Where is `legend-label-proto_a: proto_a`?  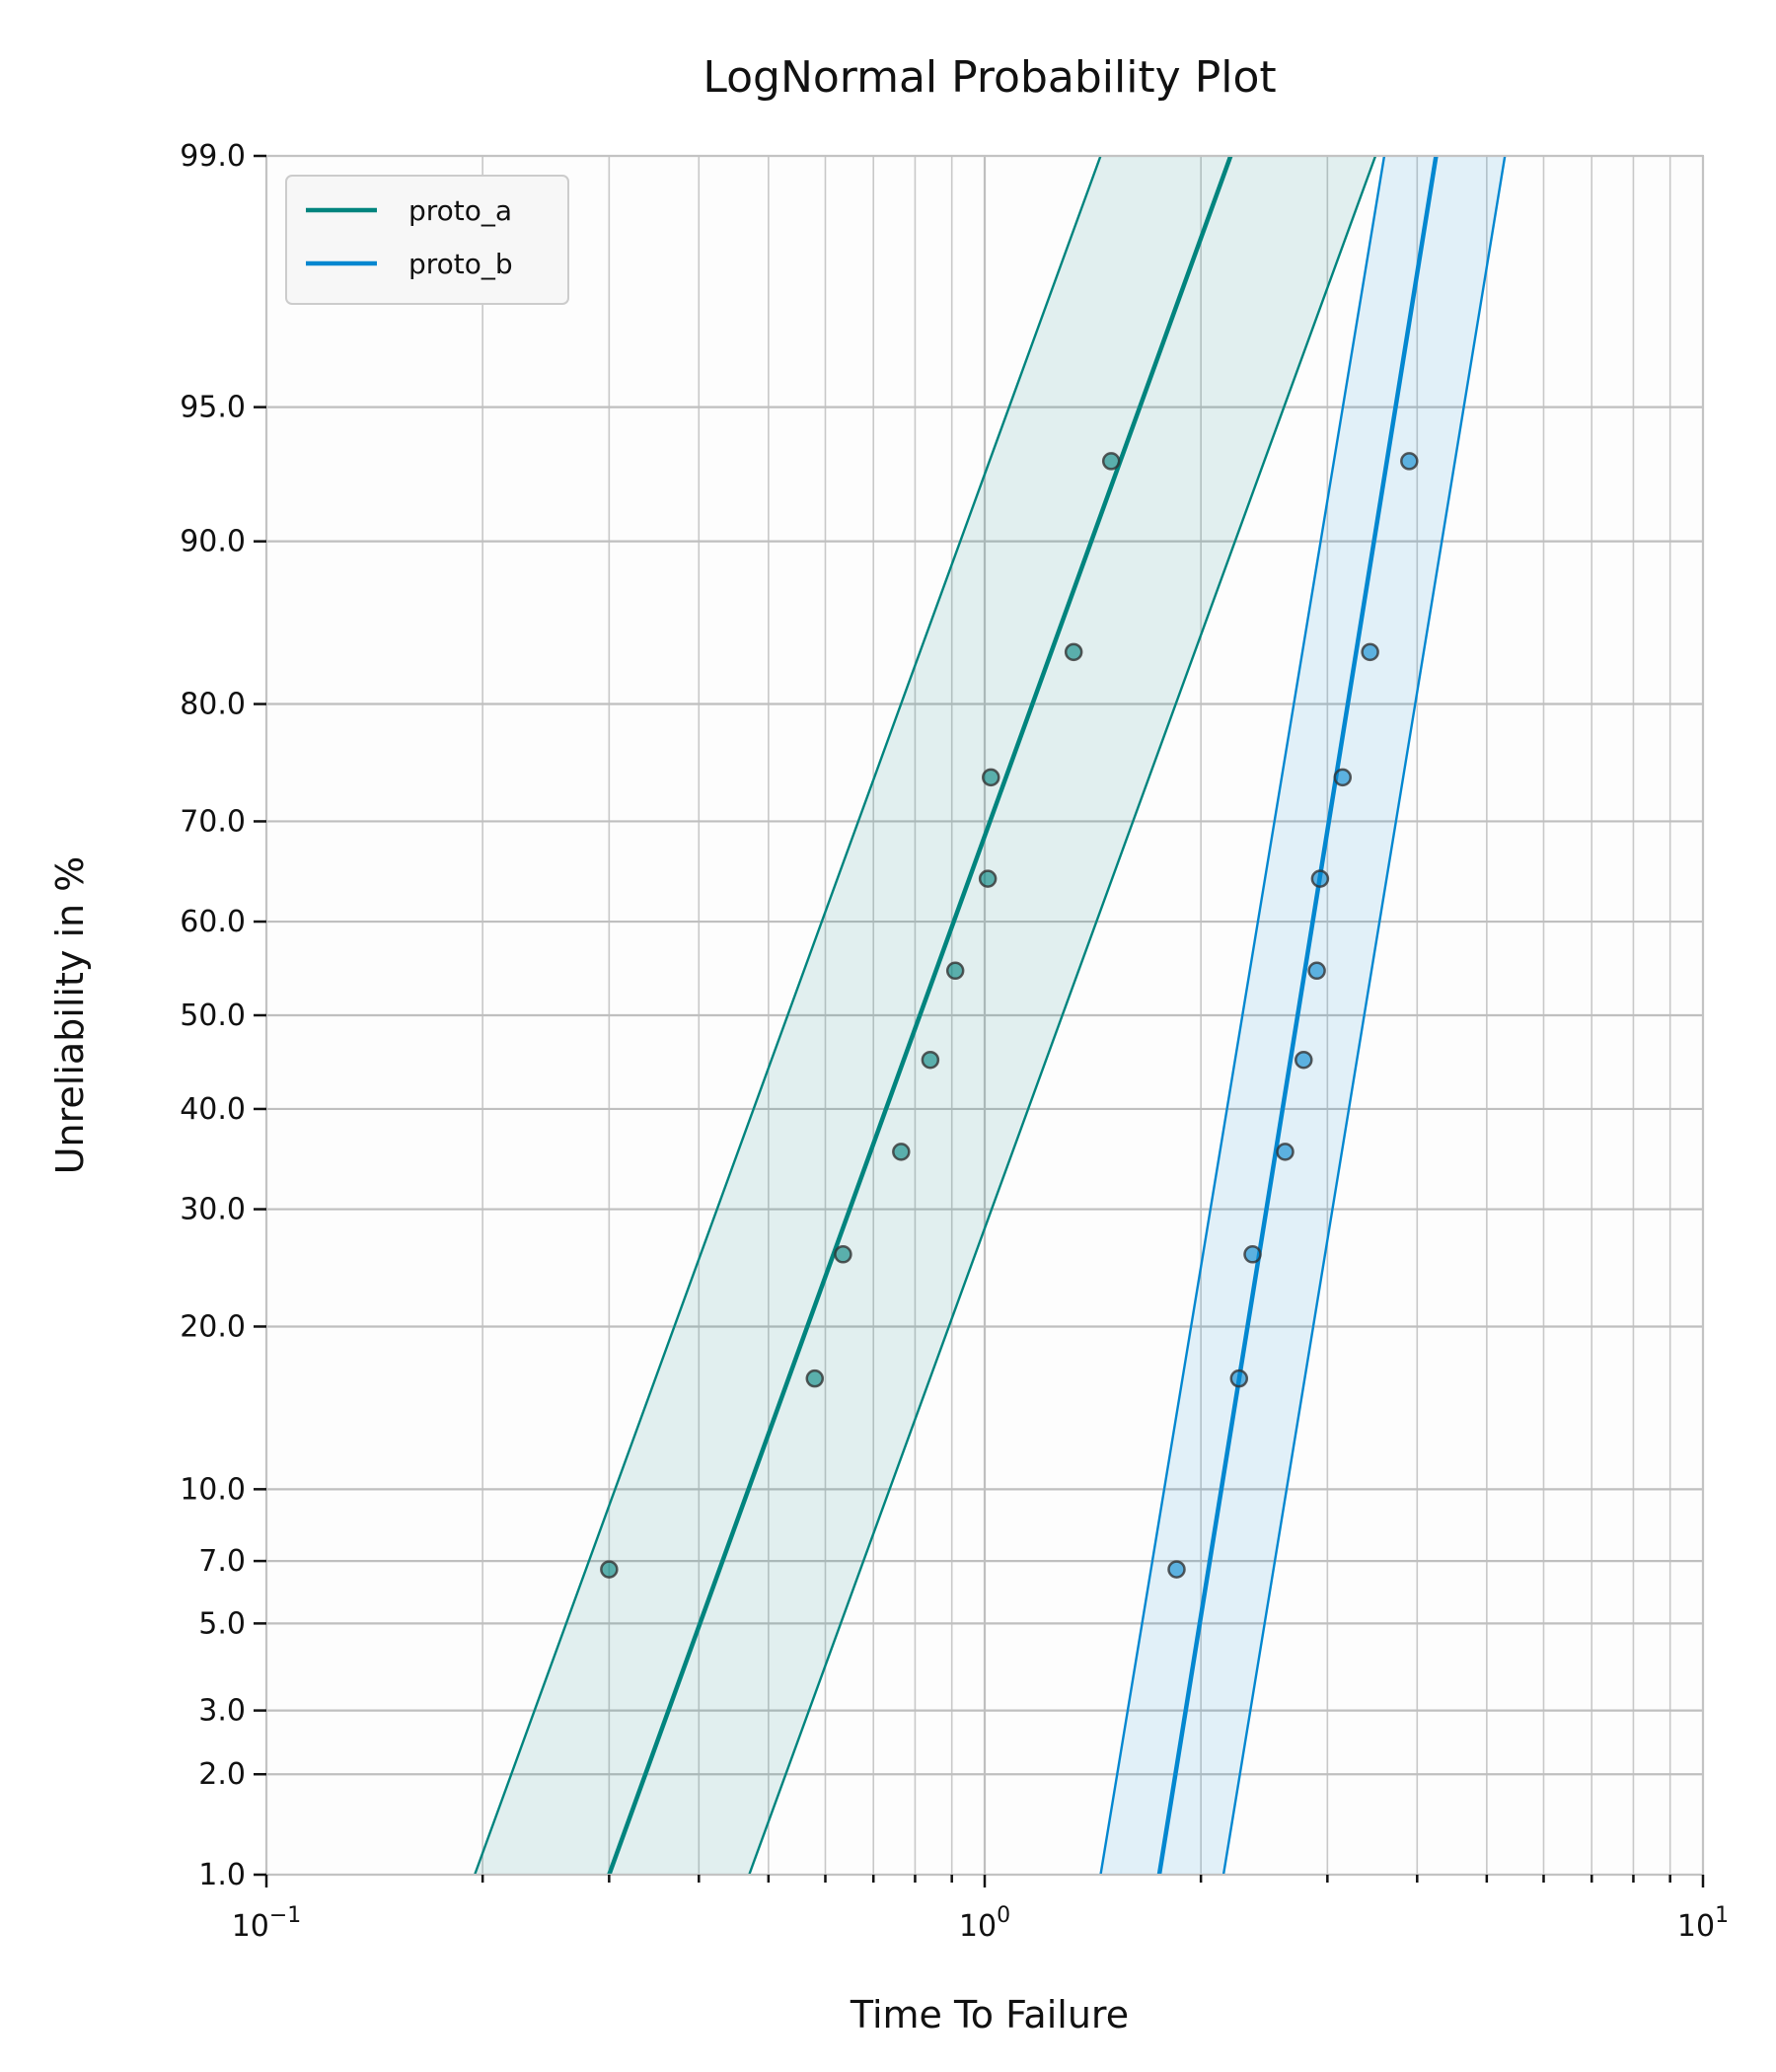 legend-label-proto_a: proto_a is located at coordinates (460, 211).